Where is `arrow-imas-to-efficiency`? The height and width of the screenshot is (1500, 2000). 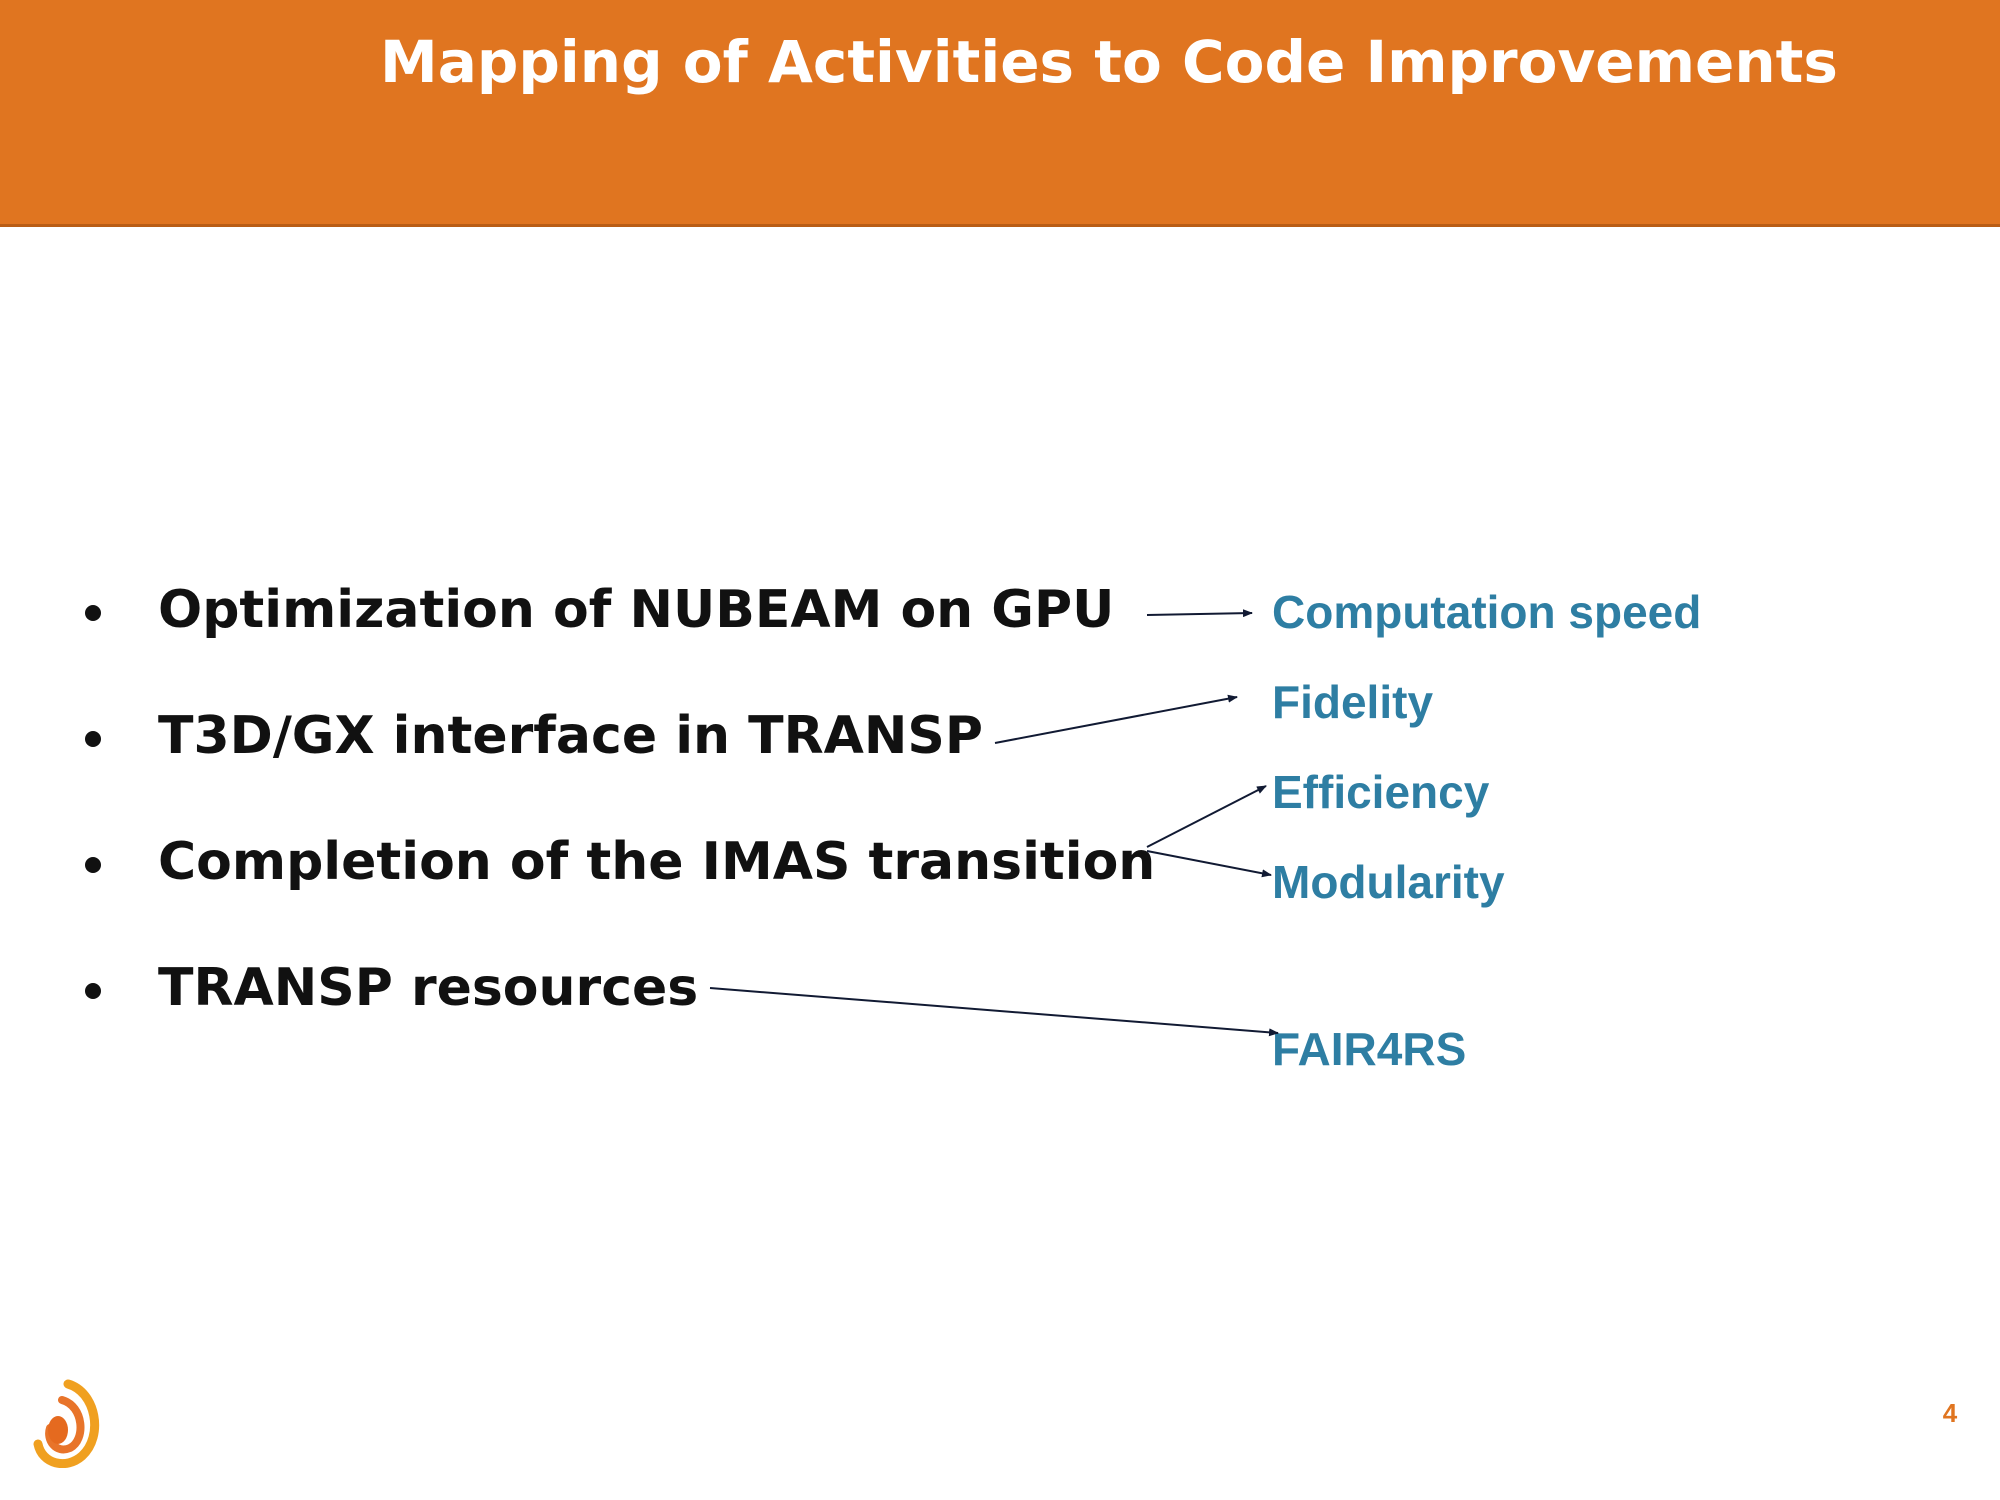 arrow-imas-to-efficiency is located at coordinates (1206, 816).